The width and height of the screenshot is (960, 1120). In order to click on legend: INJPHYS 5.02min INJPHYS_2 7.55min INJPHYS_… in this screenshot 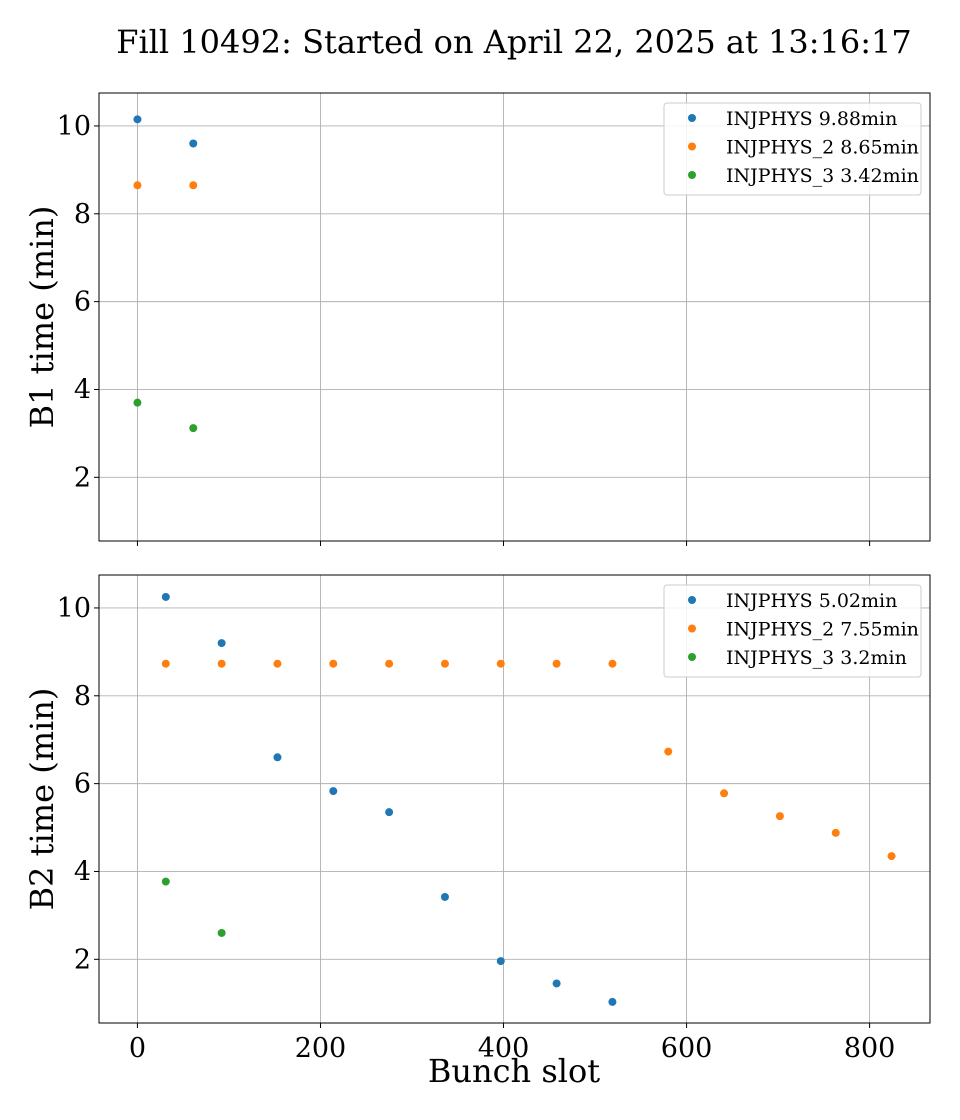, I will do `click(792, 631)`.